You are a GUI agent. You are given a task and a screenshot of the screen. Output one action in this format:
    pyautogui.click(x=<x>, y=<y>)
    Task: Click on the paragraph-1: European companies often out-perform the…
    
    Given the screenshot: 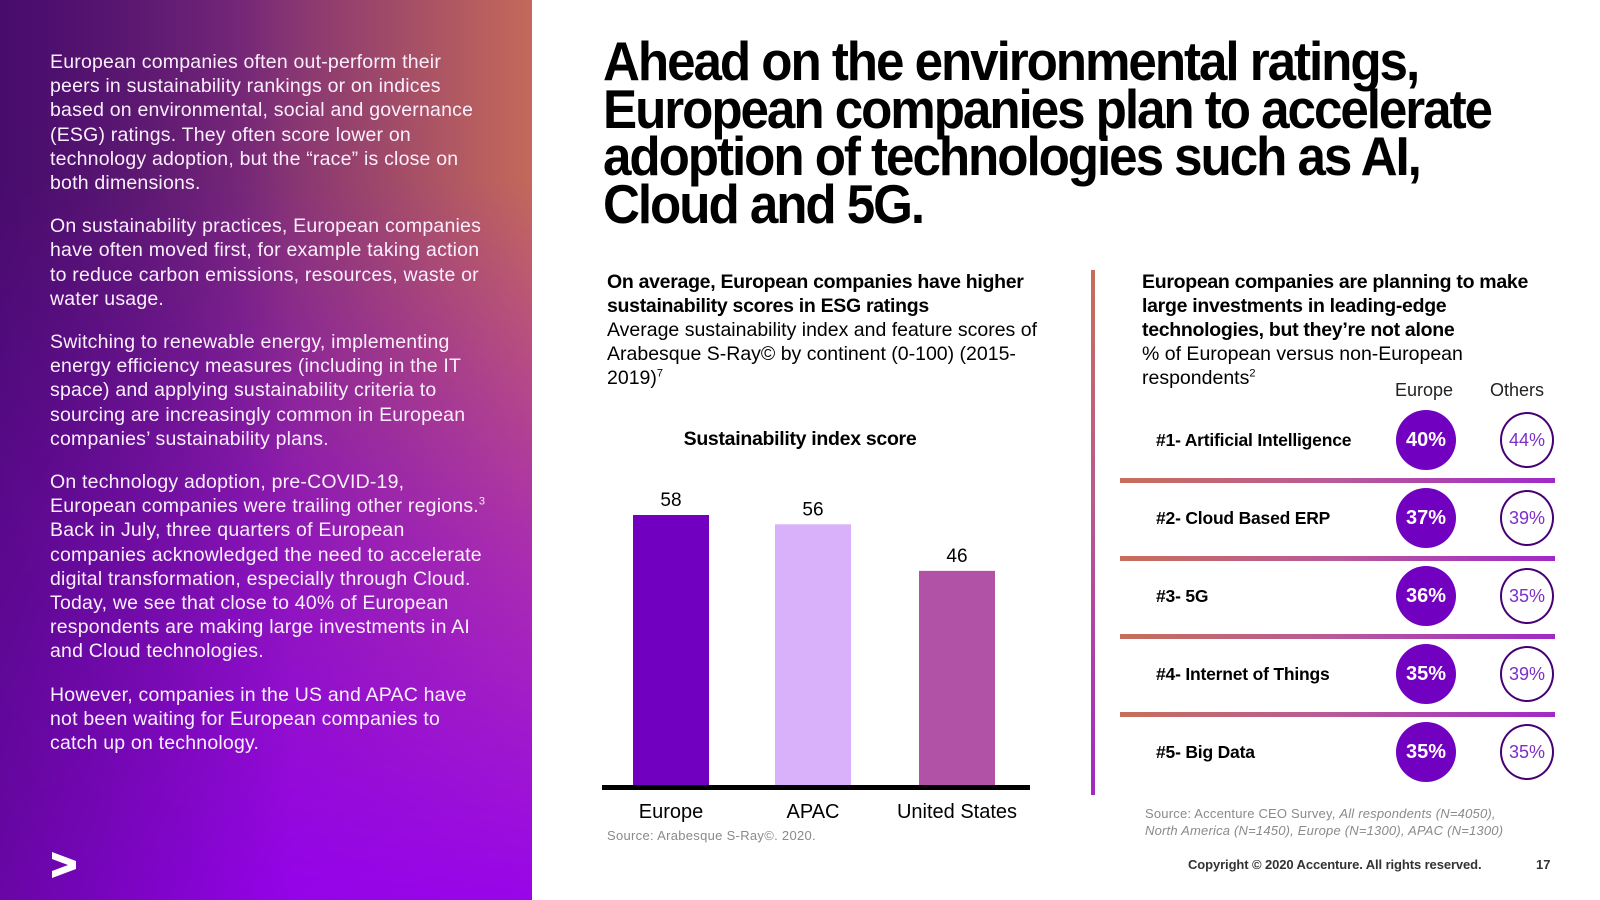 What is the action you would take?
    pyautogui.click(x=262, y=123)
    